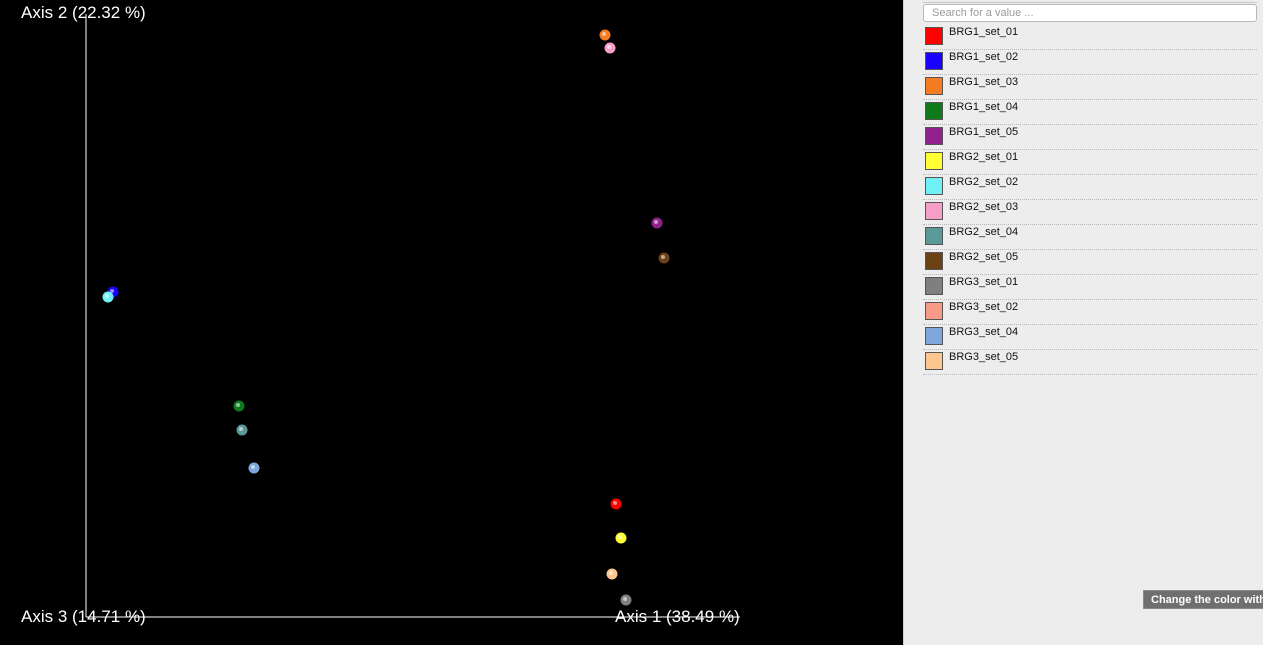  I want to click on legend-label: BRG2_set_03, so click(984, 207).